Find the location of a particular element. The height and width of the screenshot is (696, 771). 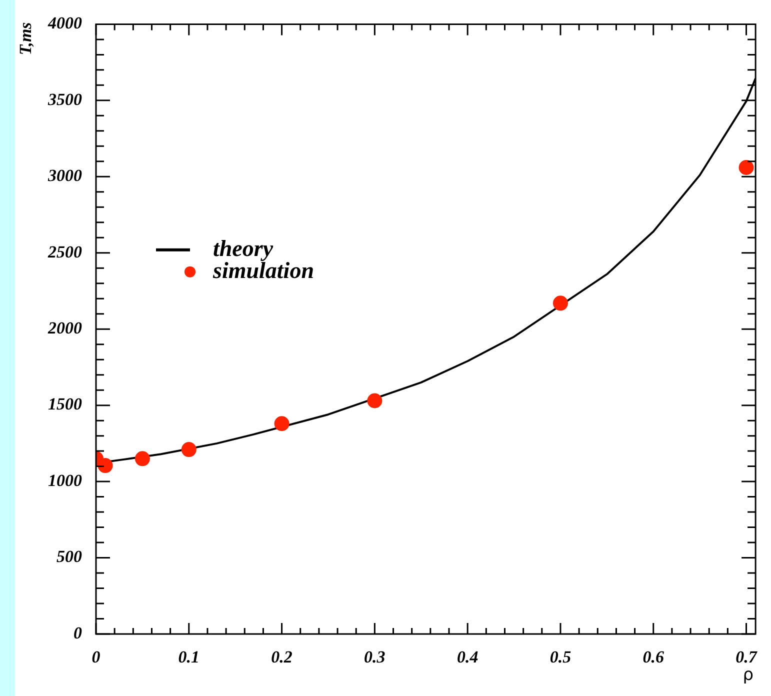

y-axis-title: T,ms is located at coordinates (25, 39).